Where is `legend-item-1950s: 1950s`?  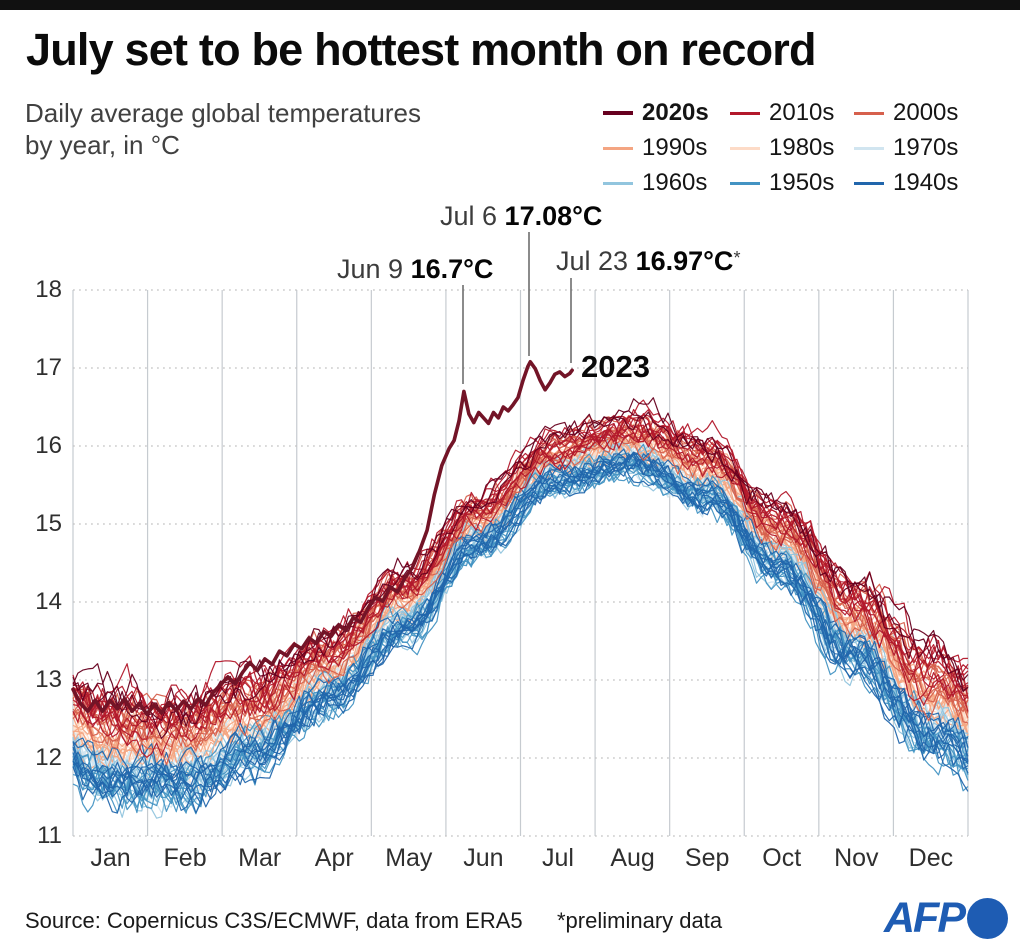 legend-item-1950s: 1950s is located at coordinates (792, 182).